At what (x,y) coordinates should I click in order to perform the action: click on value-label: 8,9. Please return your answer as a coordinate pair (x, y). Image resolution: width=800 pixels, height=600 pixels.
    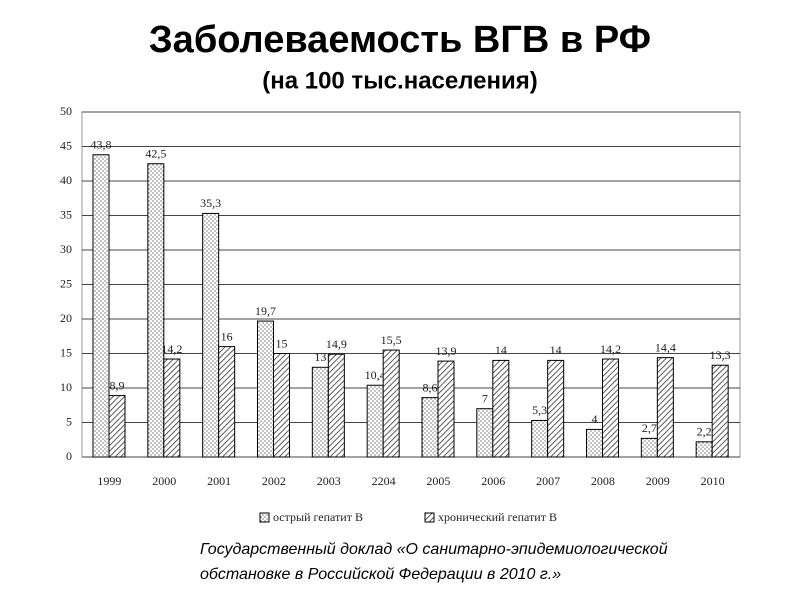
    Looking at the image, I should click on (117, 385).